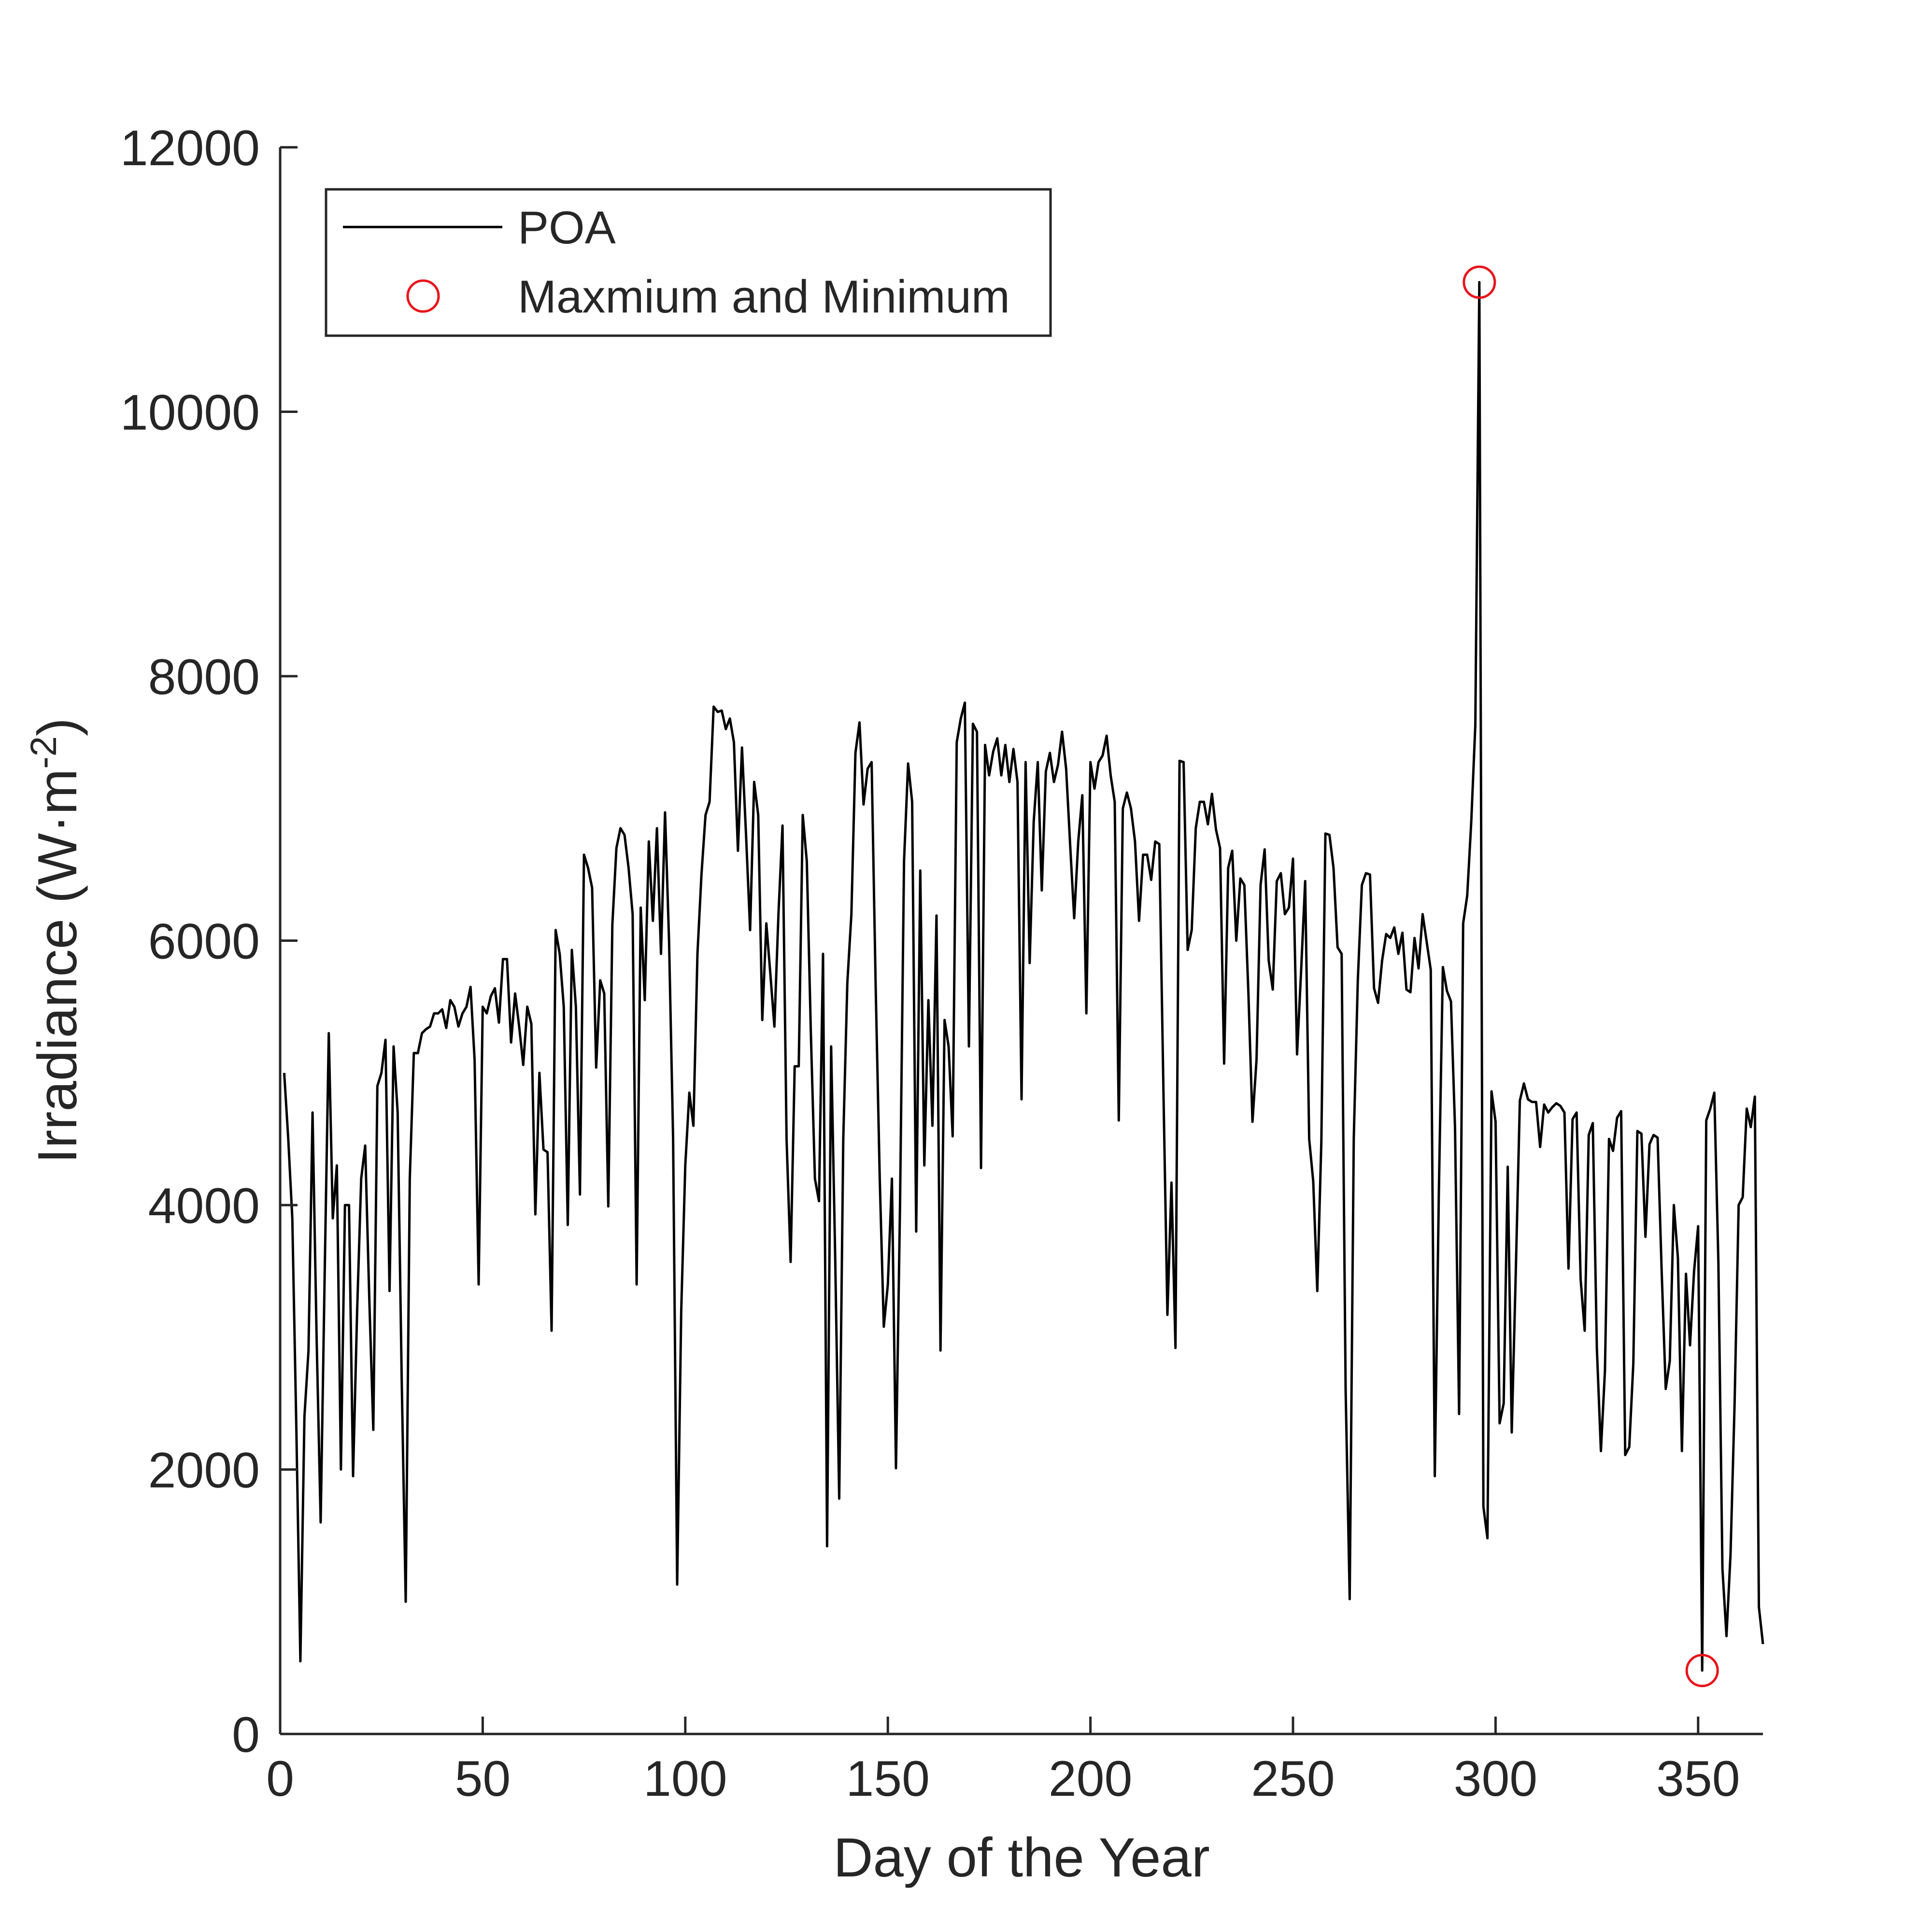  I want to click on x-axis-ticks: 0 50 100 150 200 250 300 350, so click(1003, 1762).